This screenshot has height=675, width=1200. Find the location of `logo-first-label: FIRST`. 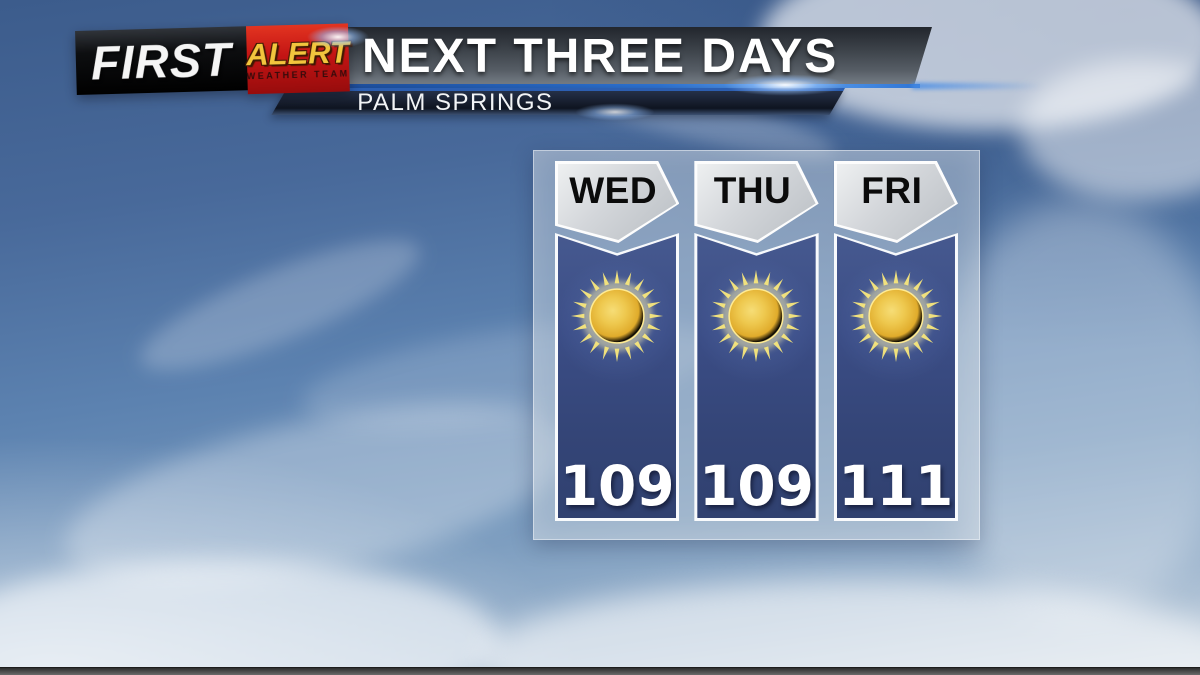

logo-first-label: FIRST is located at coordinates (161, 61).